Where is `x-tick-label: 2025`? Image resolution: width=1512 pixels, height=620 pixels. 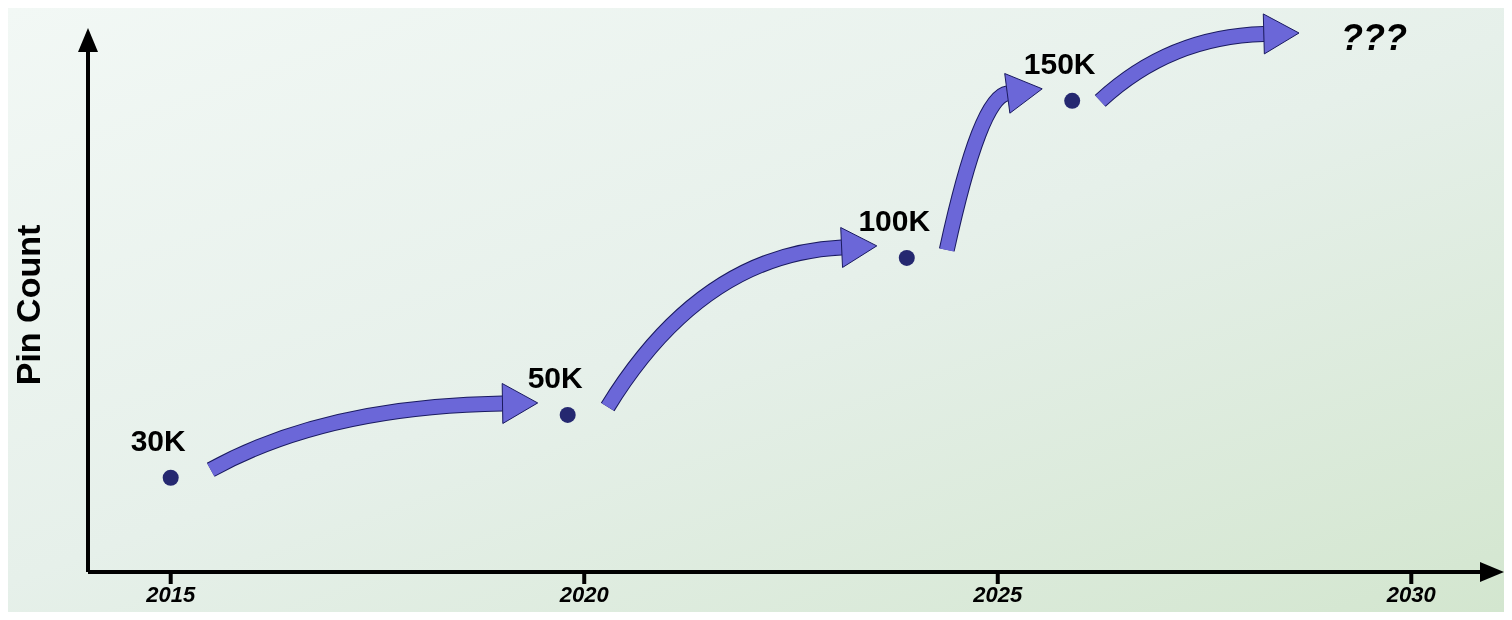 x-tick-label: 2025 is located at coordinates (997, 594).